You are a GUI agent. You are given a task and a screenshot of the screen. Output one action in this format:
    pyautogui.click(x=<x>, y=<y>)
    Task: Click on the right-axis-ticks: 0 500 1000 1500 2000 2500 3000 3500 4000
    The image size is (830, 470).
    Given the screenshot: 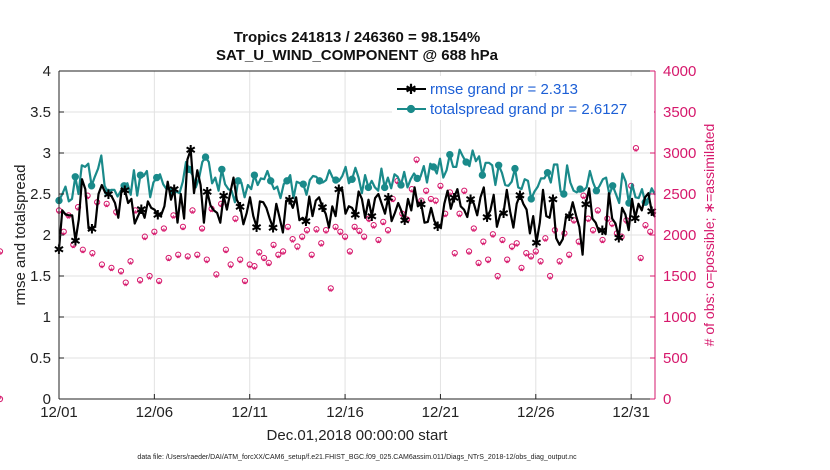 What is the action you would take?
    pyautogui.click(x=673, y=235)
    